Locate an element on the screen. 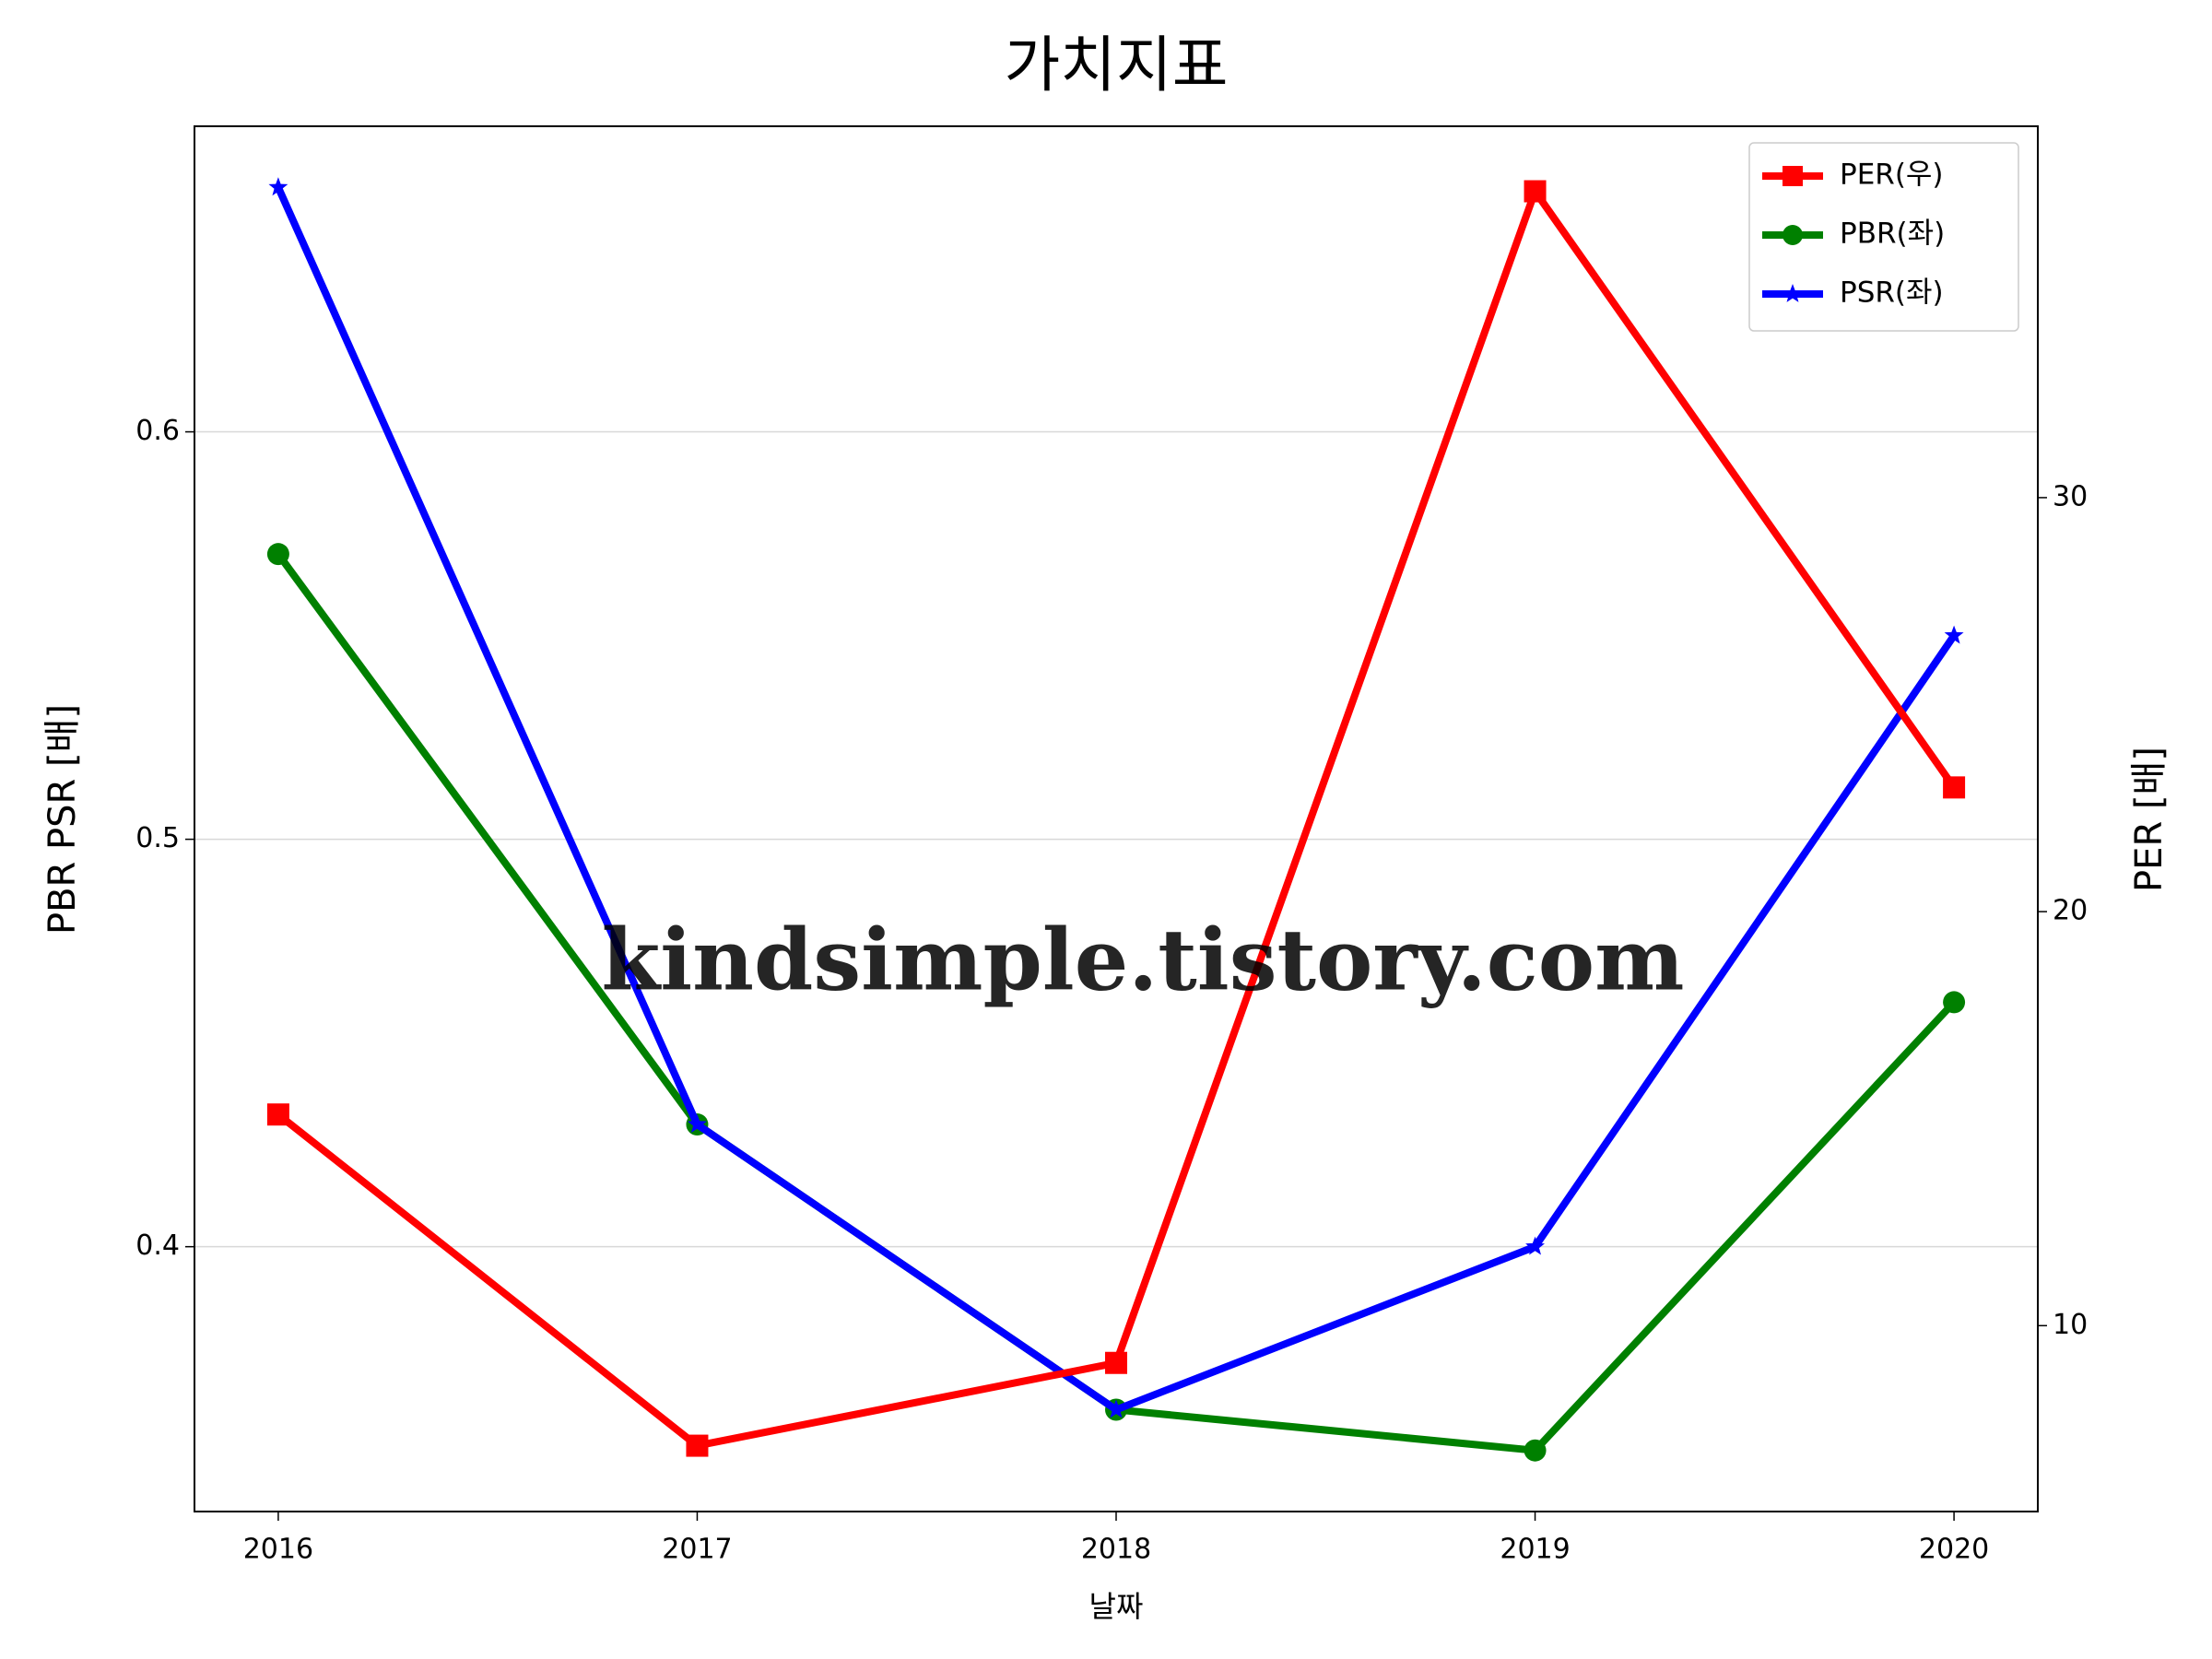 This screenshot has height=1659, width=2212. y-tick-label: 0.6 is located at coordinates (157, 431).